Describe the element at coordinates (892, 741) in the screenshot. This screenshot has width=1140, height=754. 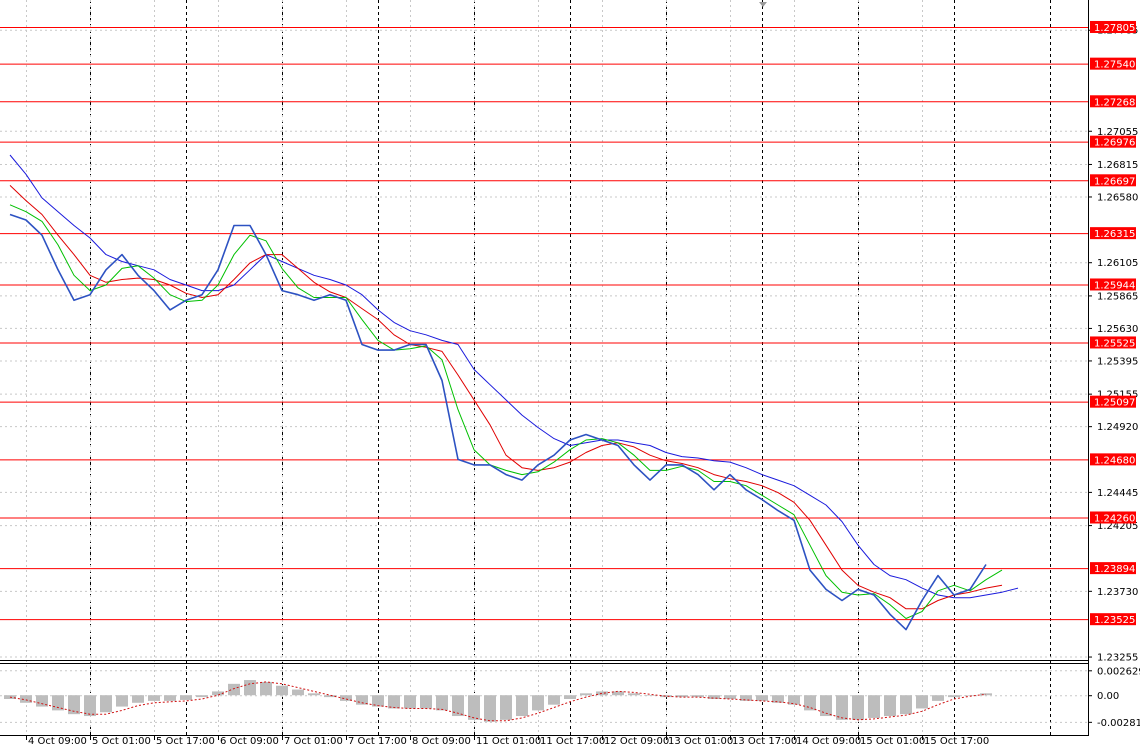
I see `x-tick-label: 15 Oct 01:00` at that location.